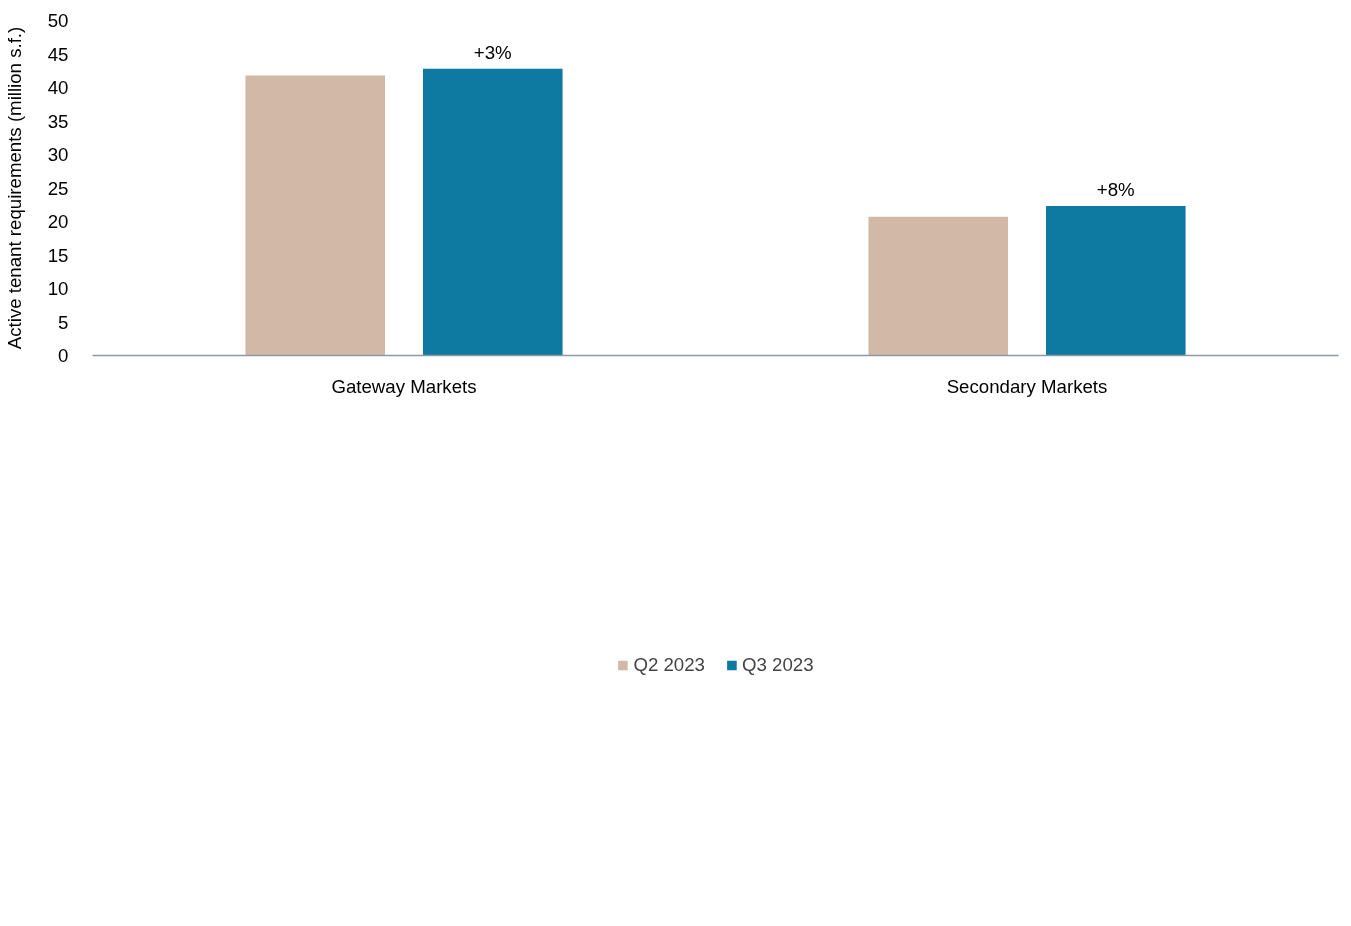 This screenshot has width=1351, height=926. What do you see at coordinates (778, 665) in the screenshot?
I see `legend-label: Q3 2023` at bounding box center [778, 665].